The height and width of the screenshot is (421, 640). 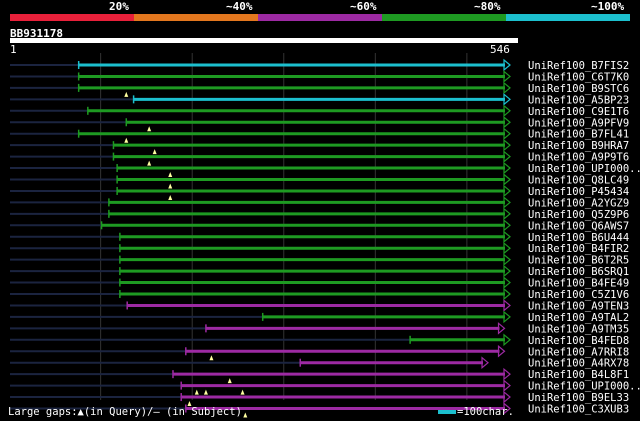 I want to click on hit-label: UniRef100_C5Z1V6, so click(x=578, y=295).